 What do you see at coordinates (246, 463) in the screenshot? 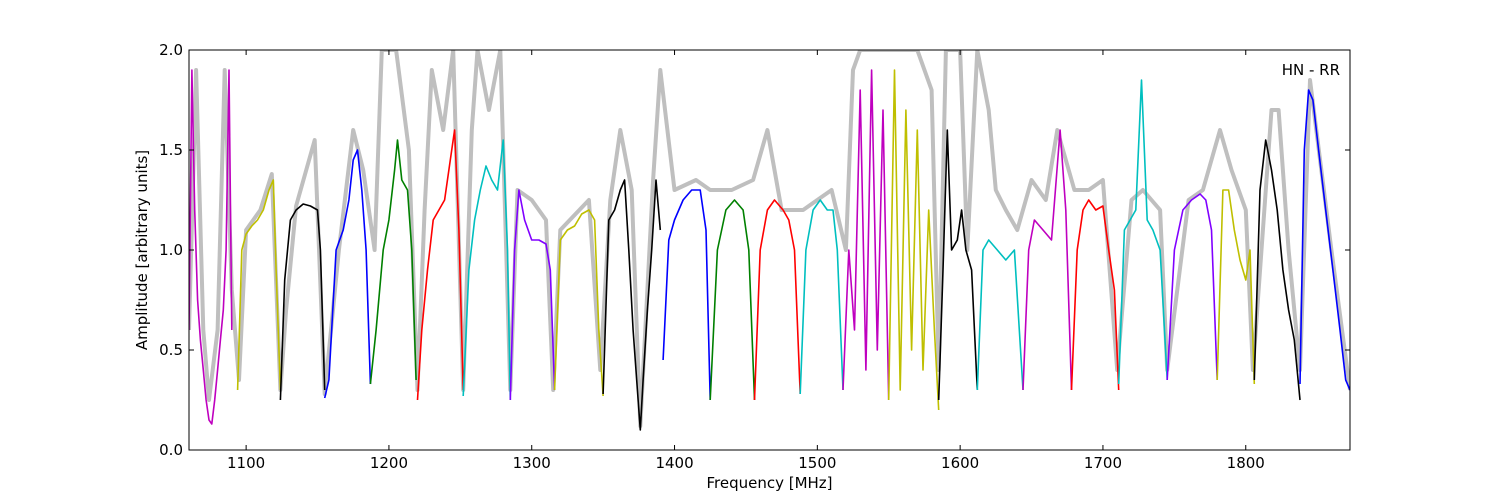
I see `x-tick-label: 1100` at bounding box center [246, 463].